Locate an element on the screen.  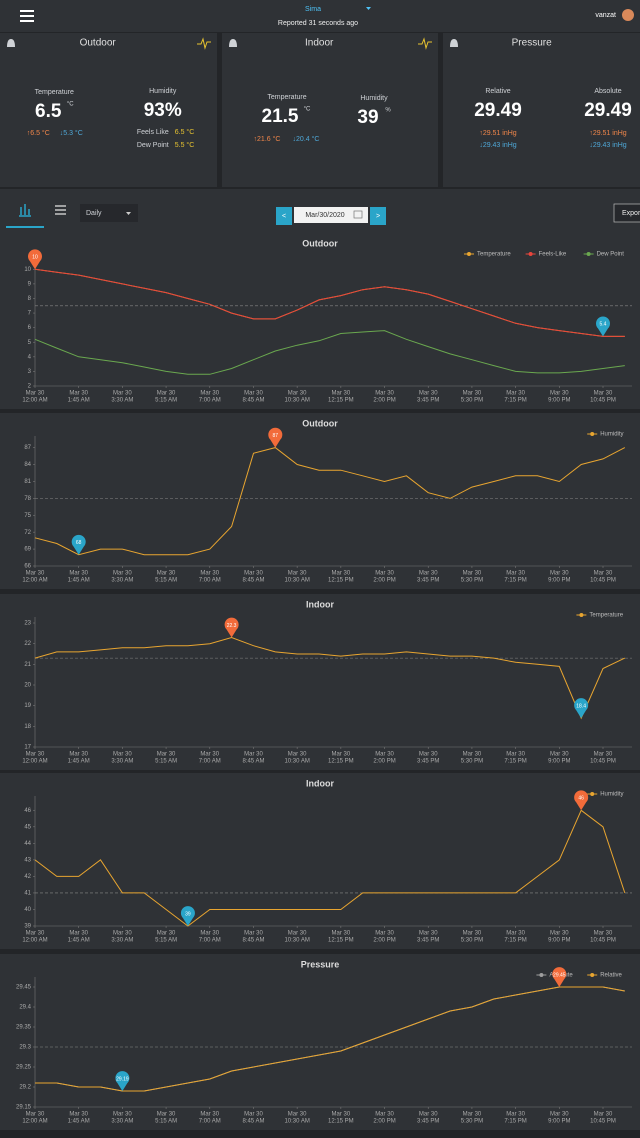
x-tick-label: 10:45 PM is located at coordinates (603, 581).